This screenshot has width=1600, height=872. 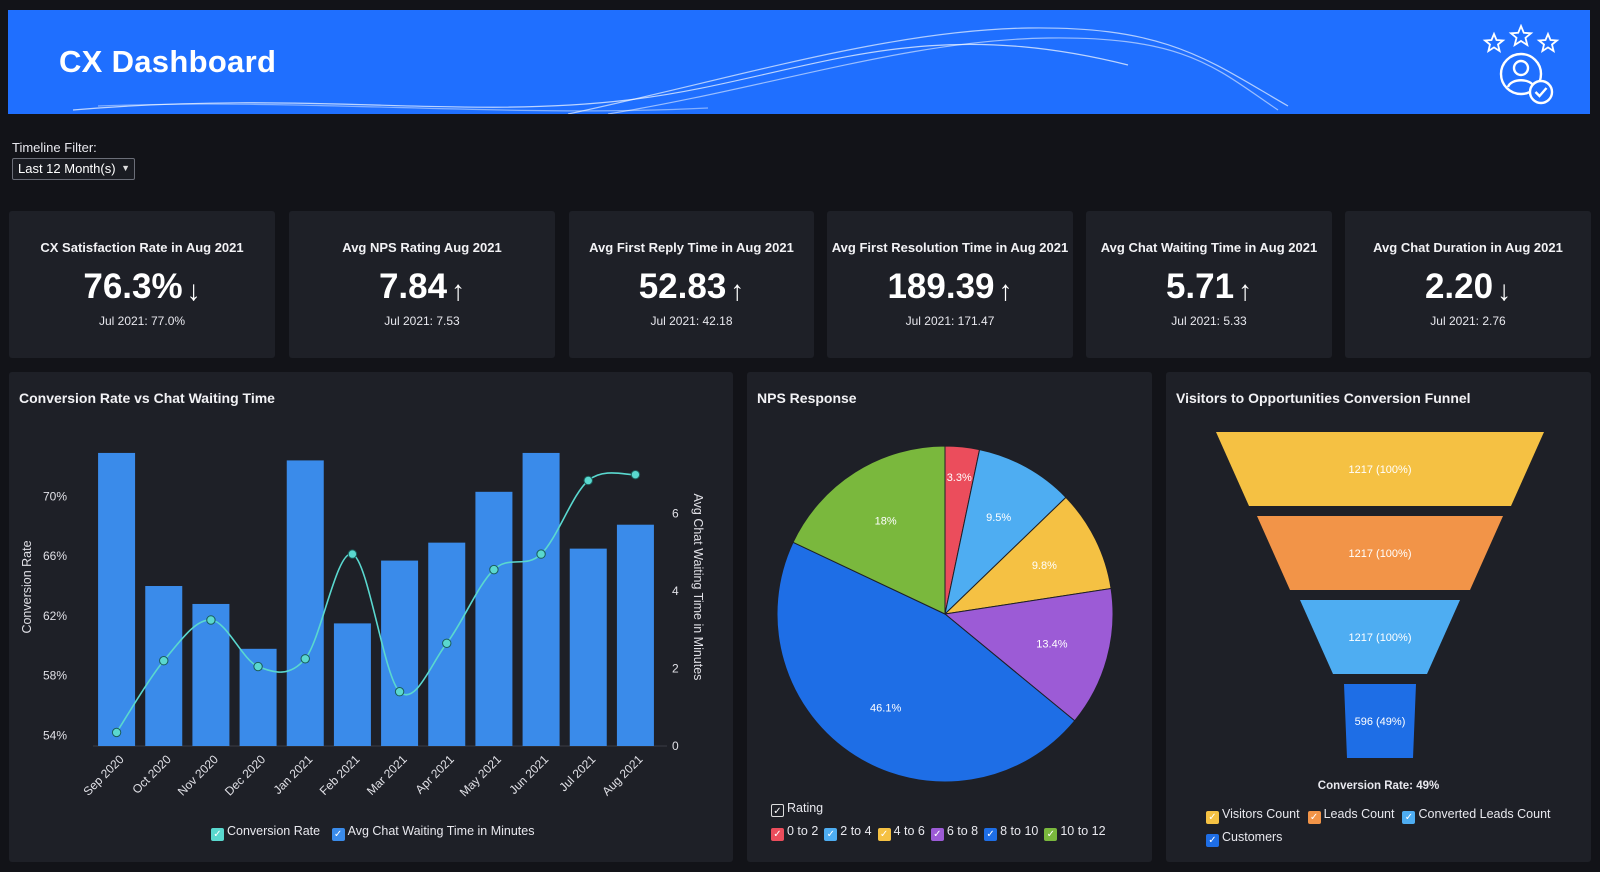 I want to click on x-tick-label: Jun 2021, so click(x=528, y=774).